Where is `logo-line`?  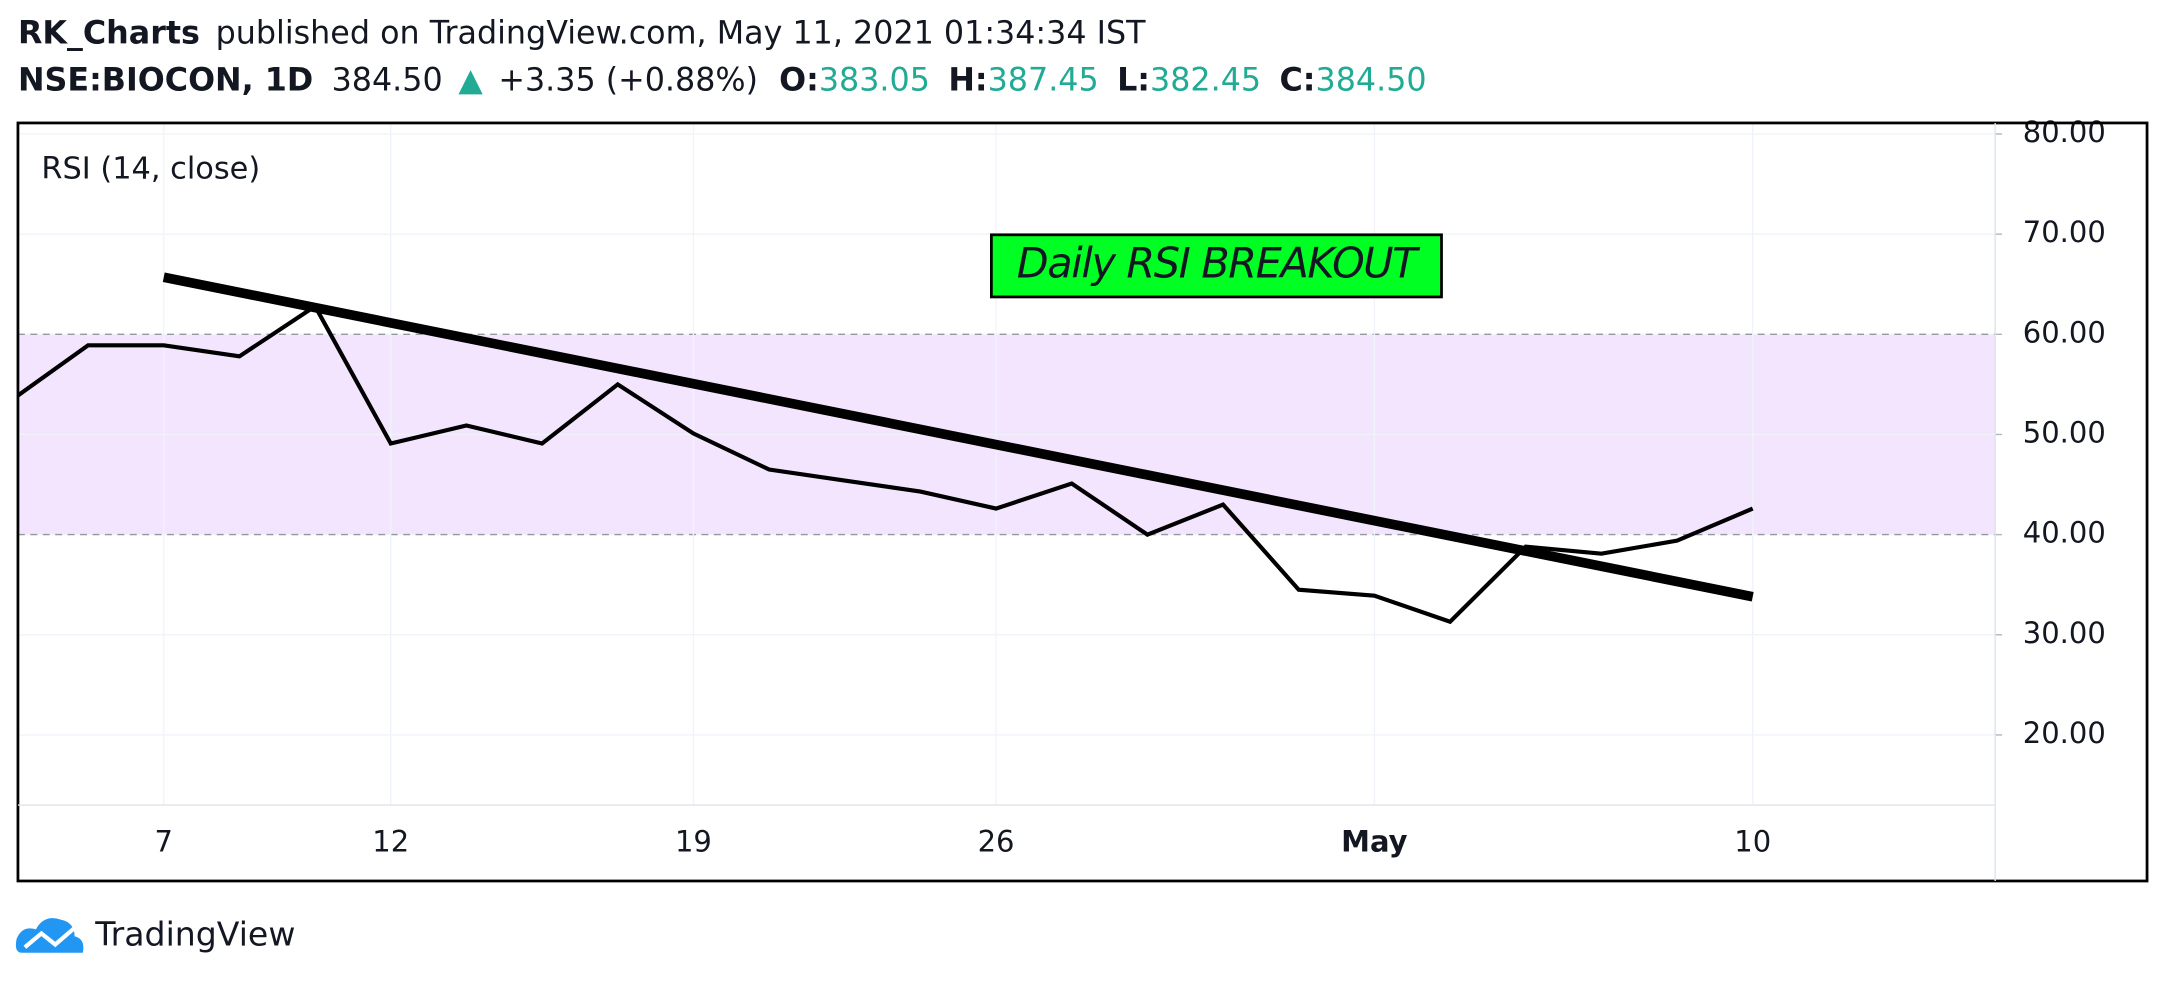
logo-line is located at coordinates (49, 937).